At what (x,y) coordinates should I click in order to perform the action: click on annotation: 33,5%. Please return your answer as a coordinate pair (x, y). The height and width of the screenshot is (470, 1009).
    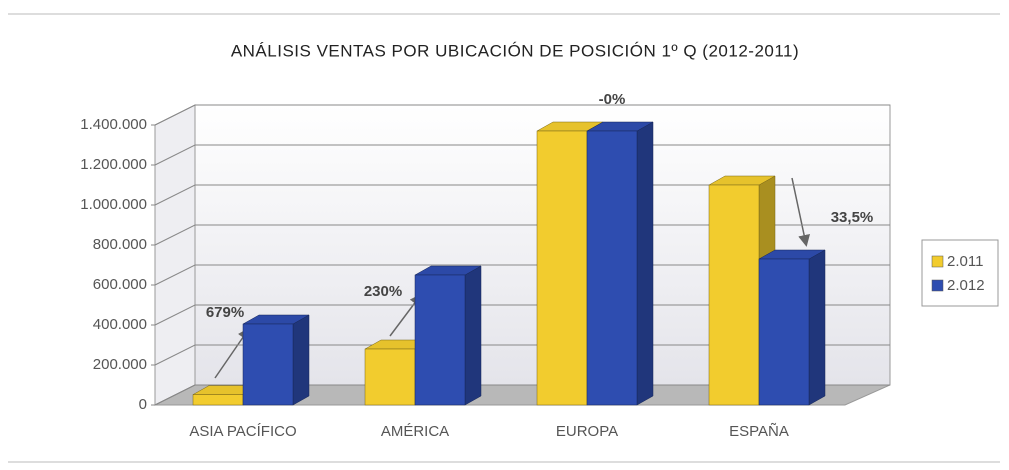
    Looking at the image, I should click on (852, 217).